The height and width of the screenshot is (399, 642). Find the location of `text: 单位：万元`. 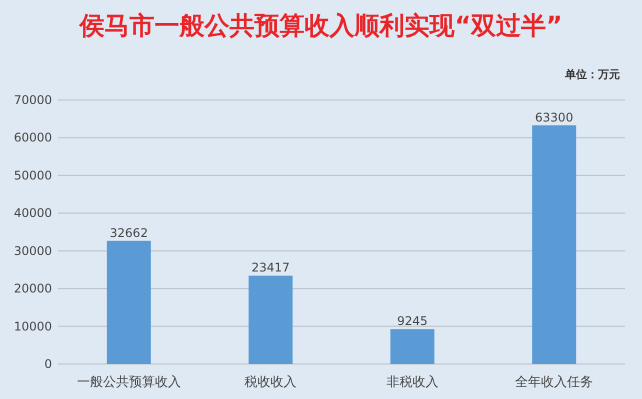

text: 单位：万元 is located at coordinates (592, 74).